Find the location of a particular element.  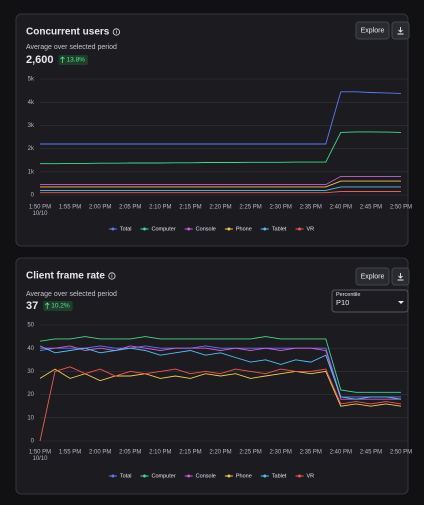

legend-item: VR is located at coordinates (304, 229).